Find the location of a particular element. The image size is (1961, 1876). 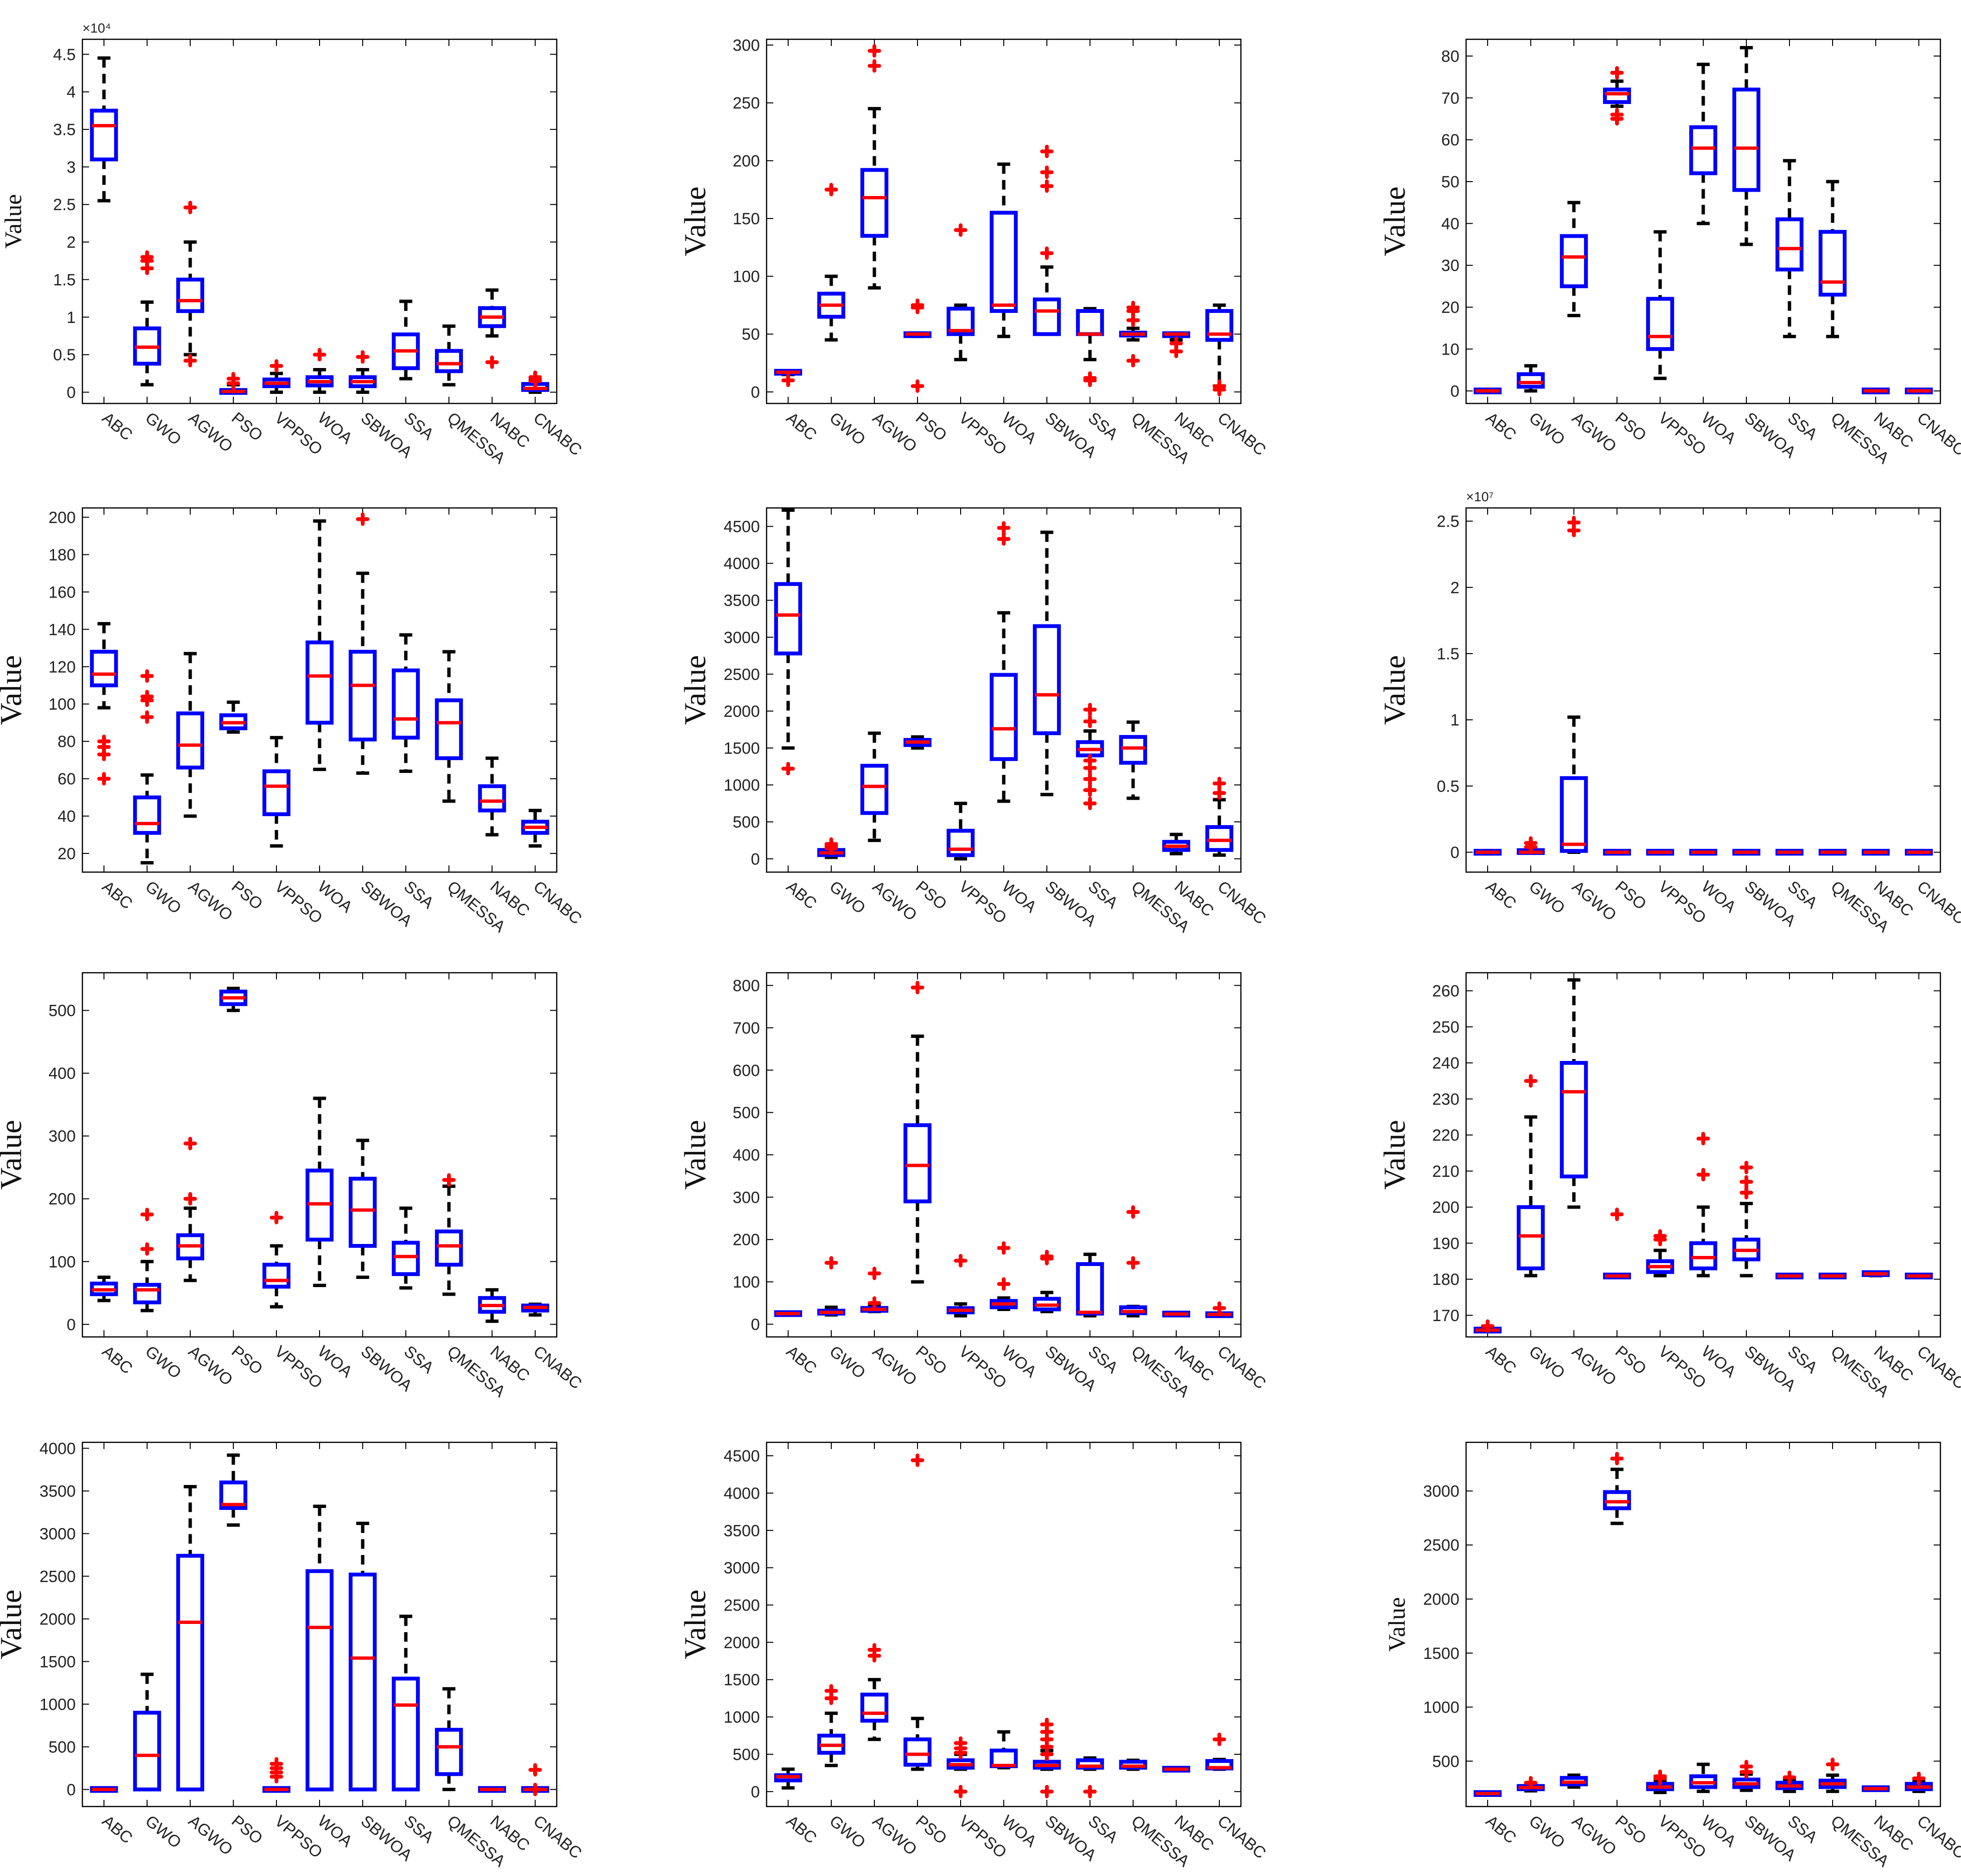

y-tick-label: 40 is located at coordinates (1450, 224).